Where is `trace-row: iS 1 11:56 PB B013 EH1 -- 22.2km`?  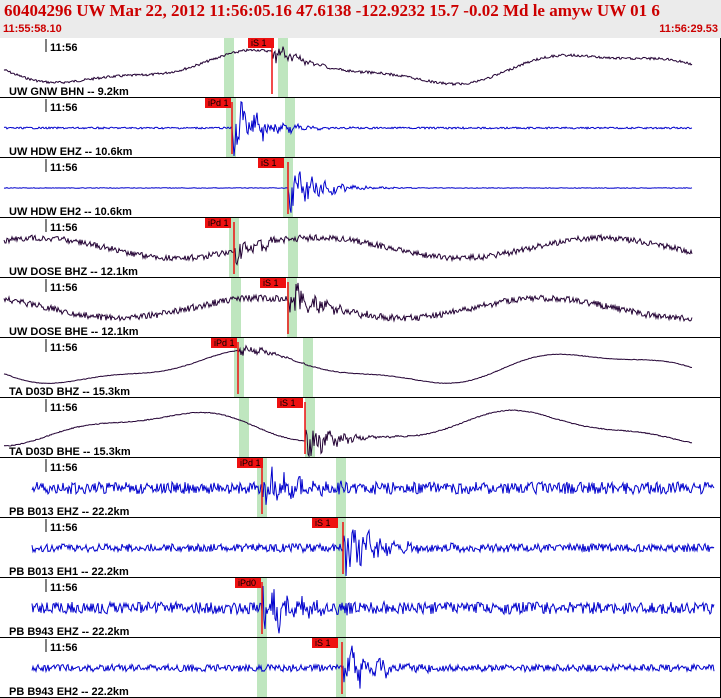
trace-row: iS 1 11:56 PB B013 EH1 -- 22.2km is located at coordinates (360, 548).